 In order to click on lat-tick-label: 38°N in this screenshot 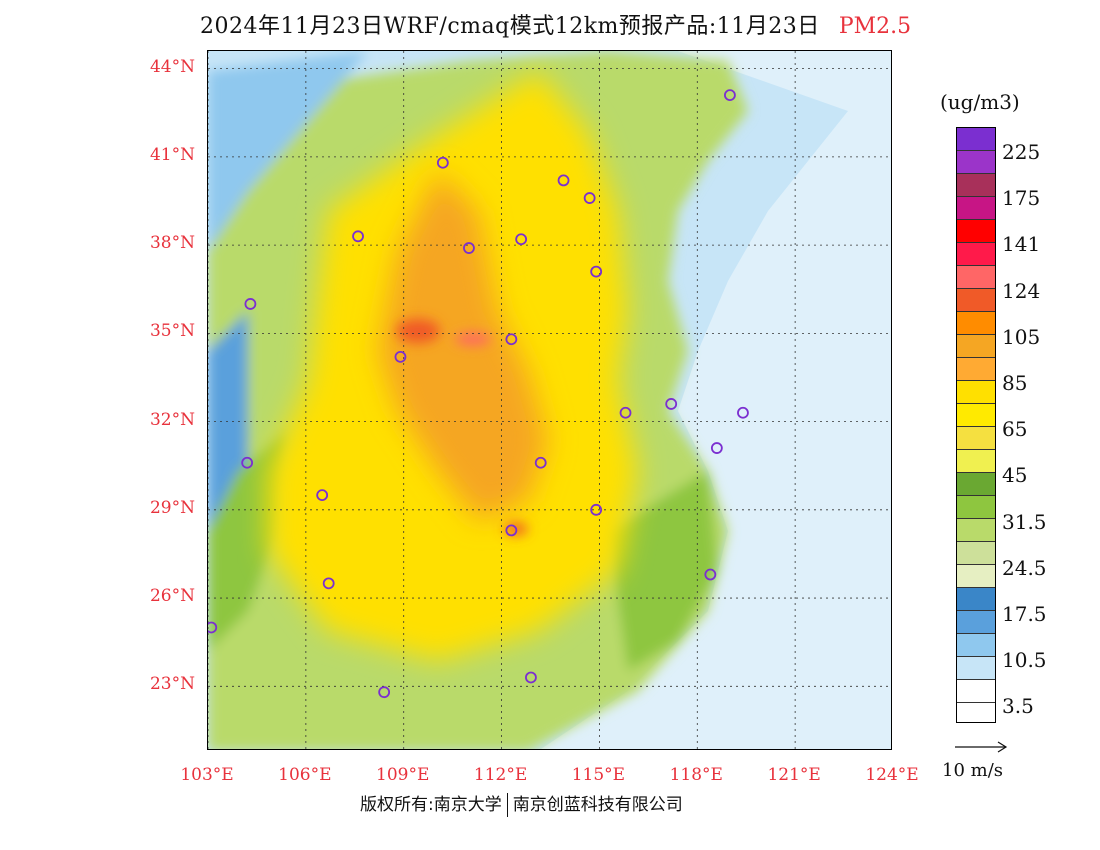, I will do `click(172, 243)`.